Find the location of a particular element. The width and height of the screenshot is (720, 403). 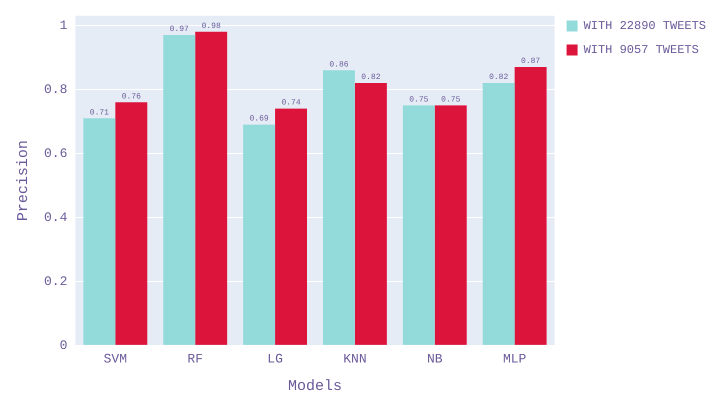

data-label: 0.98 is located at coordinates (211, 26).